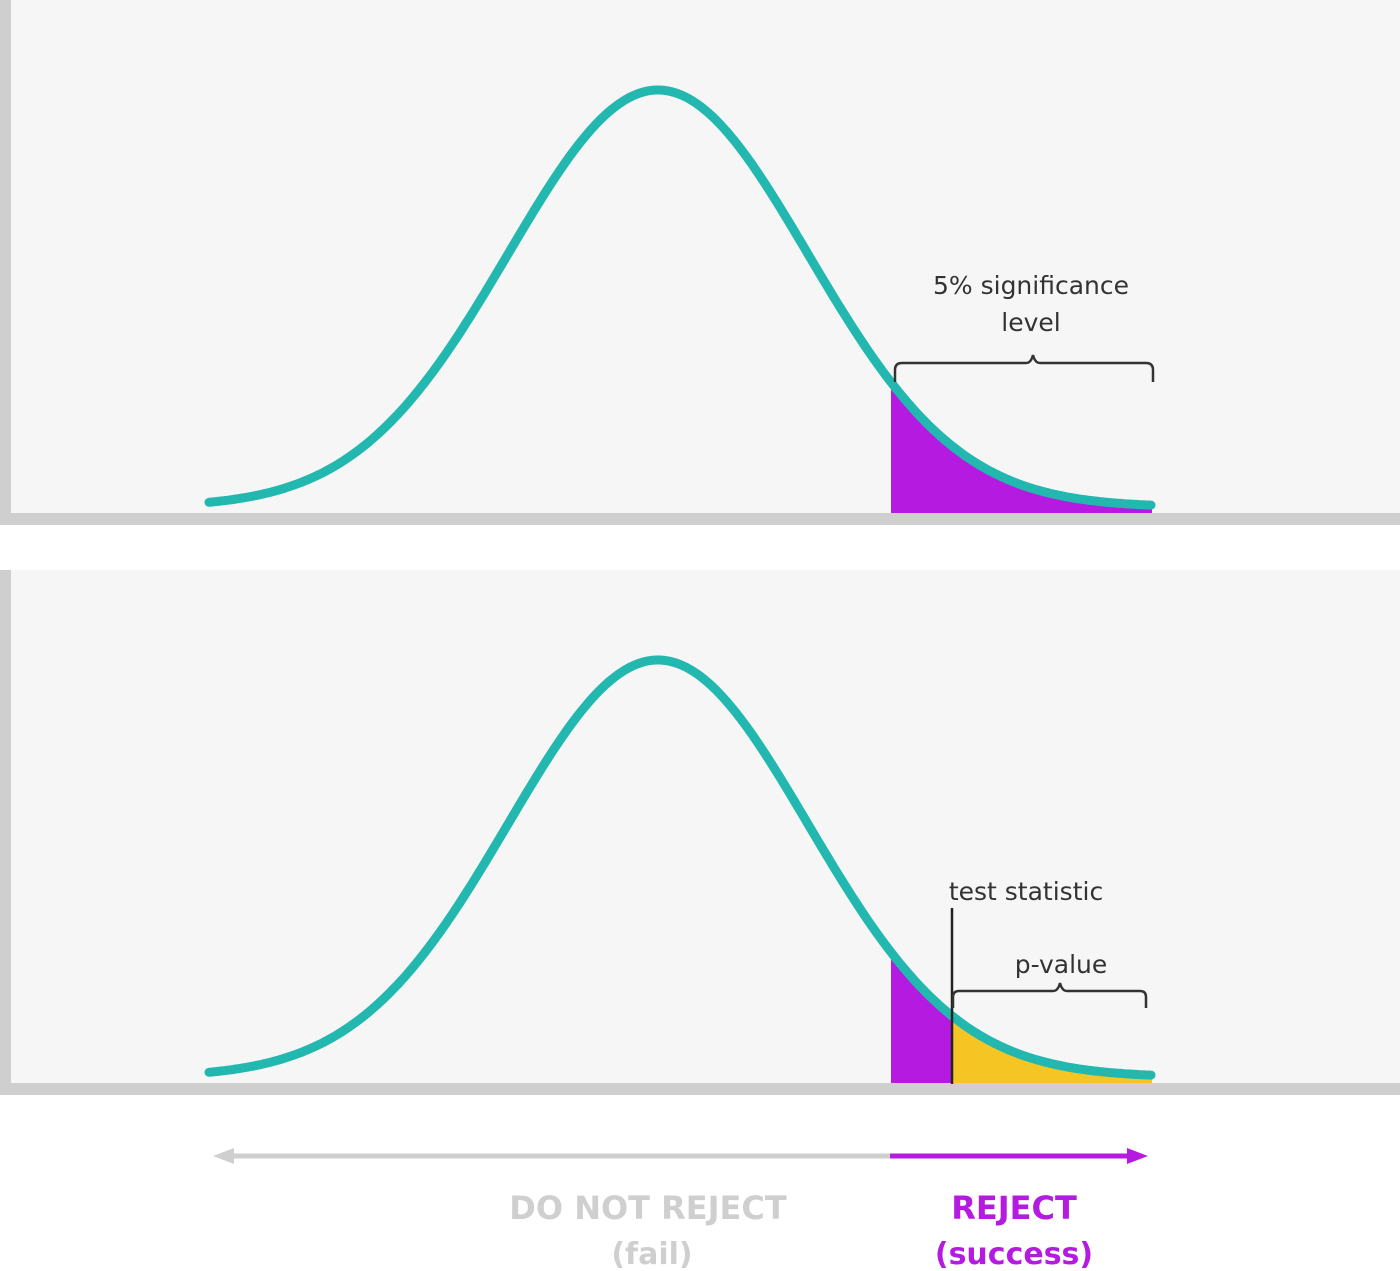 The height and width of the screenshot is (1271, 1400). I want to click on do-not-reject-sublabel: (fail), so click(651, 1254).